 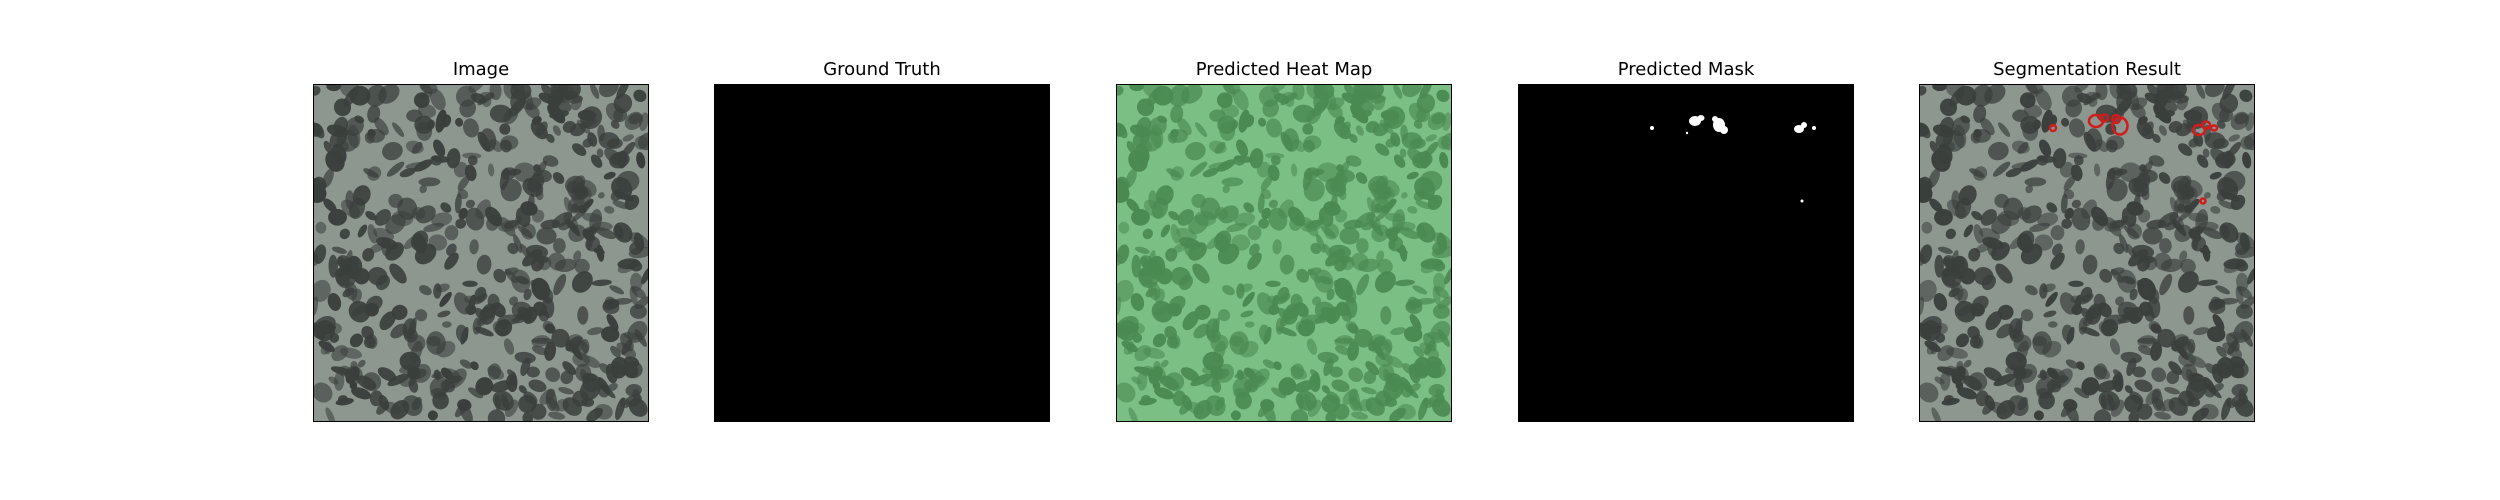 I want to click on segmentation-overlay-image, so click(x=2087, y=253).